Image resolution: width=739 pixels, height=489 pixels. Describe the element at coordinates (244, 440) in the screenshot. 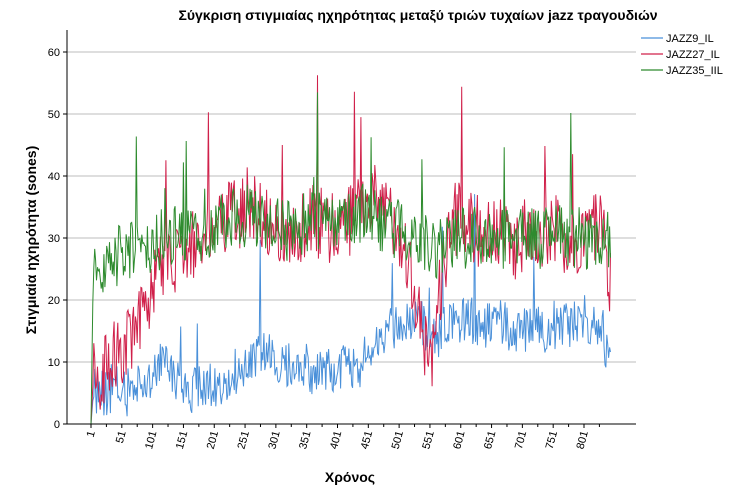

I see `x-tick-label: 251` at that location.